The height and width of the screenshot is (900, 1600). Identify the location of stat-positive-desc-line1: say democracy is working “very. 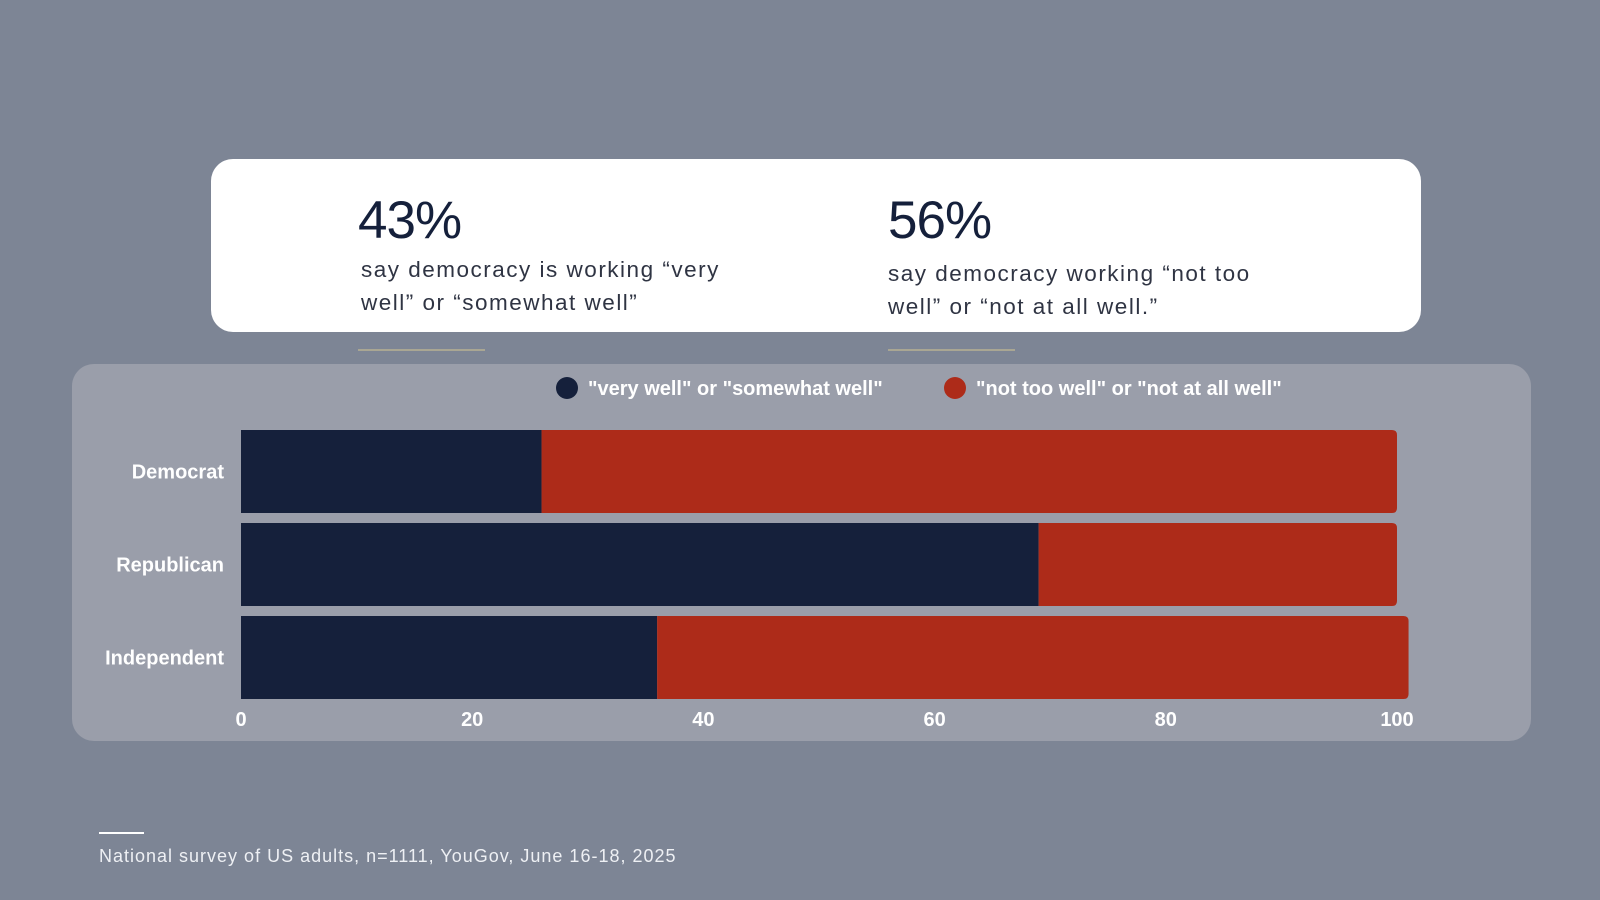
(540, 269).